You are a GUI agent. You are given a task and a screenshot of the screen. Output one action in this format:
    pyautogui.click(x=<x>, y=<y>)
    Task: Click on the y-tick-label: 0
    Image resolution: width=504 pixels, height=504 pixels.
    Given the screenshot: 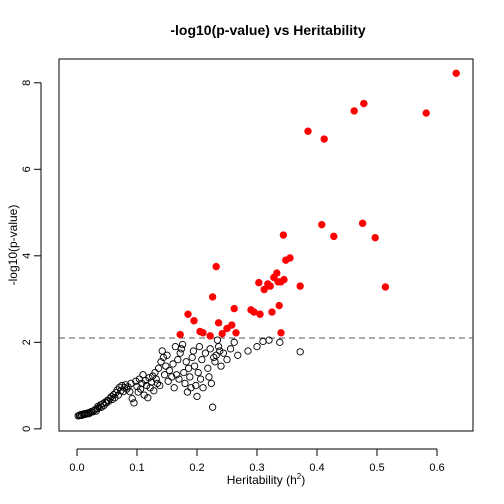 What is the action you would take?
    pyautogui.click(x=27, y=429)
    